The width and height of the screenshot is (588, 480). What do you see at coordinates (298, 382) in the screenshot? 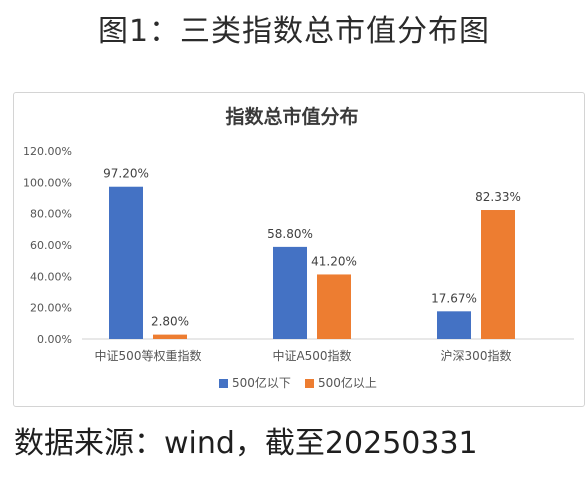
I see `legend: 500亿以下 500亿以上` at bounding box center [298, 382].